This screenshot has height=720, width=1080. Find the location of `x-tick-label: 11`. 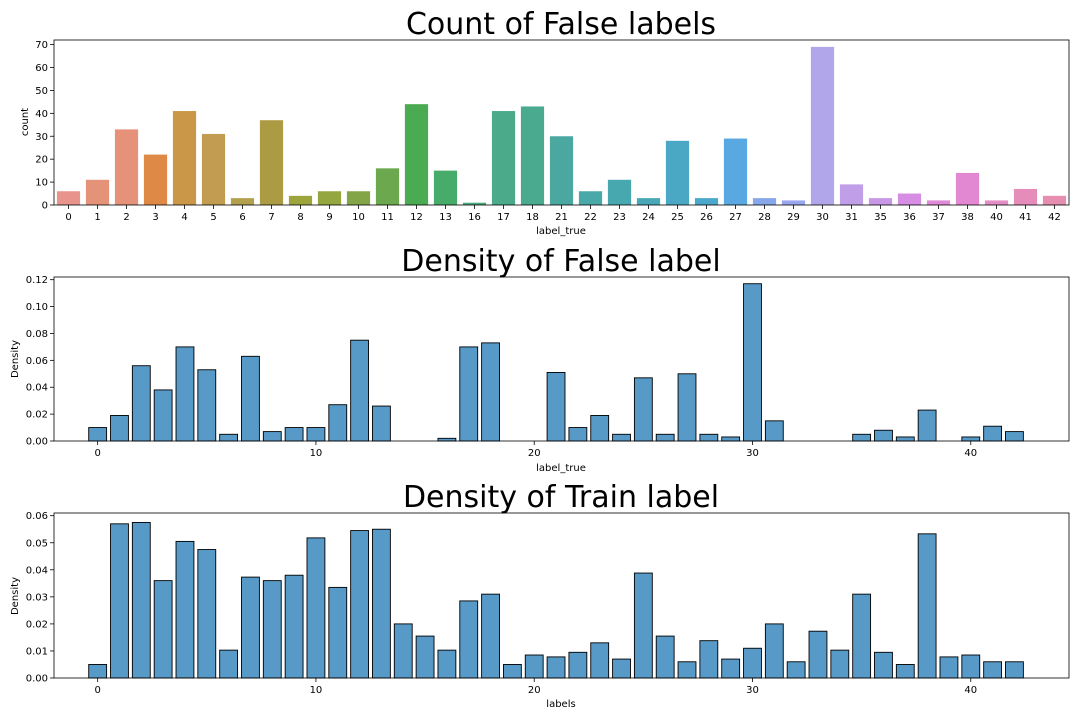

x-tick-label: 11 is located at coordinates (387, 217).